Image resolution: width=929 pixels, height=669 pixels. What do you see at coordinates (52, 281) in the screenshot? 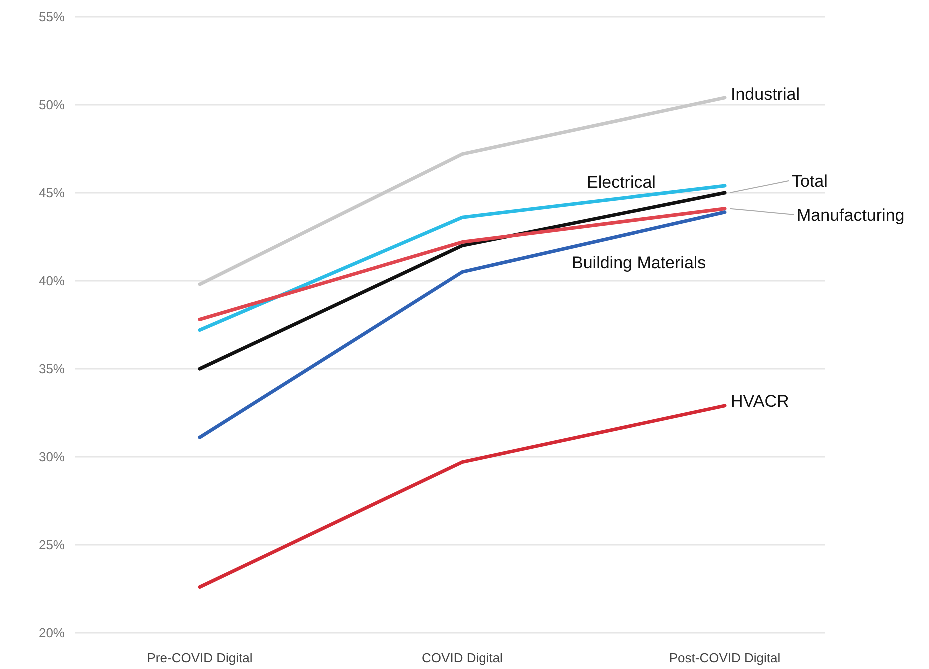
I see `y-tick-label: 40%` at bounding box center [52, 281].